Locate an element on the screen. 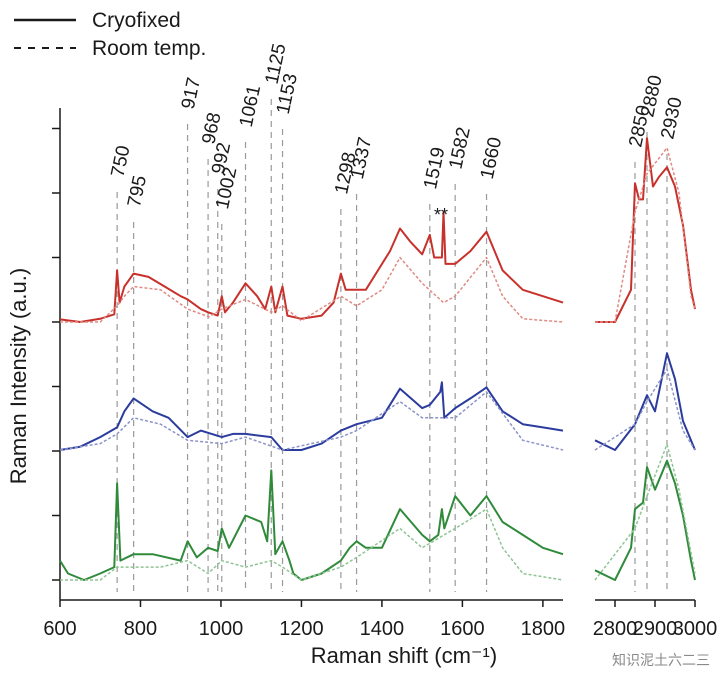  x-tick-label: 600 is located at coordinates (59, 629).